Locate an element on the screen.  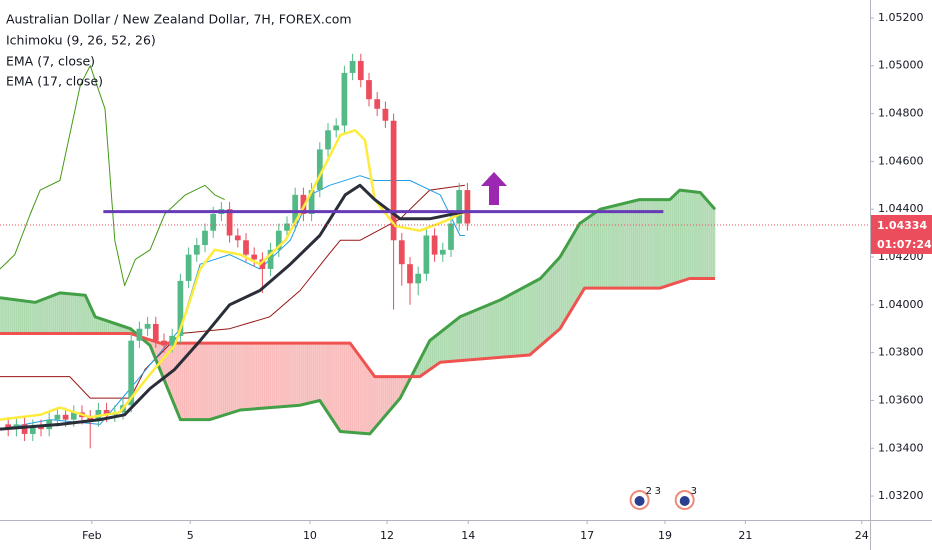
legend-entry: Ichimoku (9, 26, 52, 26) is located at coordinates (81, 40).